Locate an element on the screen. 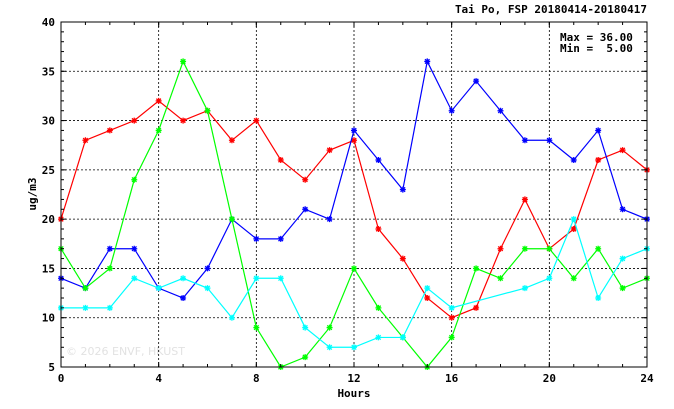  x-tick-label: 0 is located at coordinates (61, 378).